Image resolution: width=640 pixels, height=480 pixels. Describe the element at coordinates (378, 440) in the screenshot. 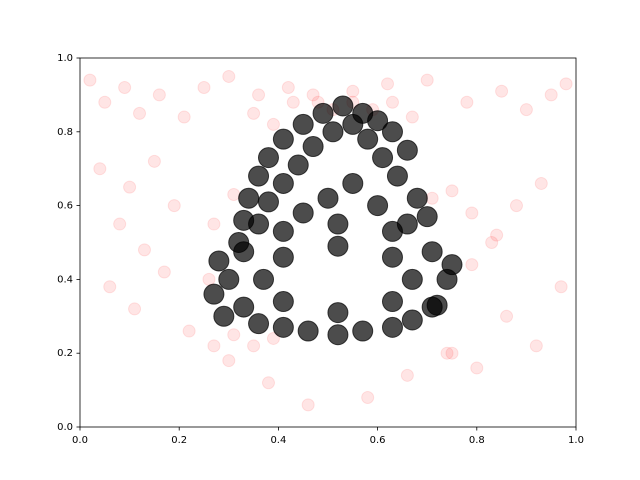

I see `x-tick-label: 0.6` at that location.